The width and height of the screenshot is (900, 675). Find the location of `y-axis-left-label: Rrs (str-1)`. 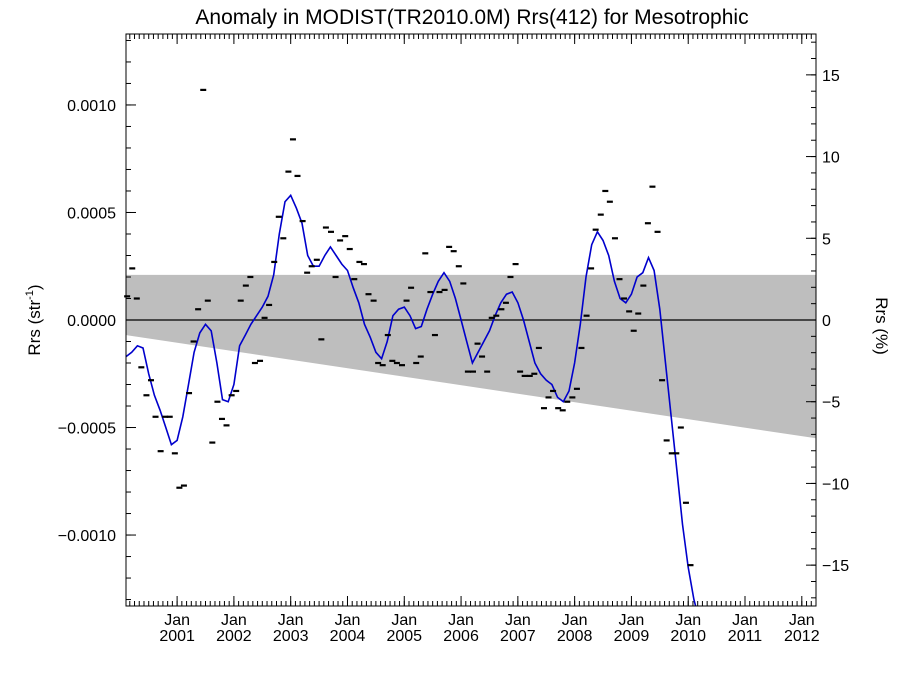

y-axis-left-label: Rrs (str-1) is located at coordinates (34, 319).